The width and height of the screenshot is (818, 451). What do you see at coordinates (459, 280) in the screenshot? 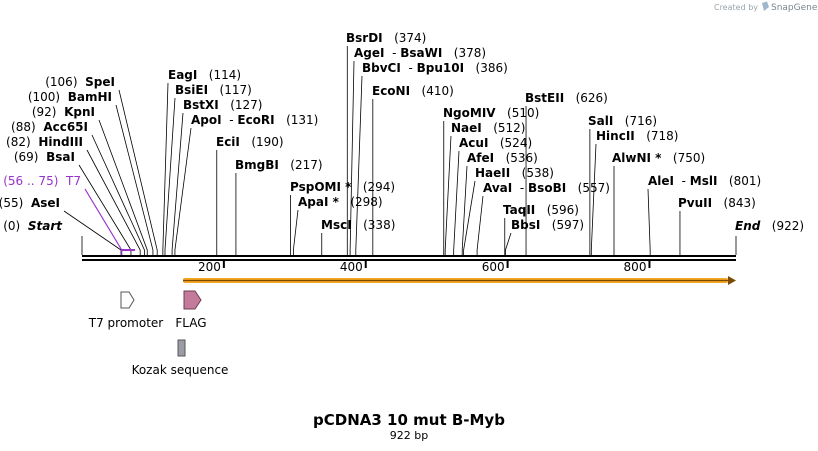
I see `orf-arrow` at bounding box center [459, 280].